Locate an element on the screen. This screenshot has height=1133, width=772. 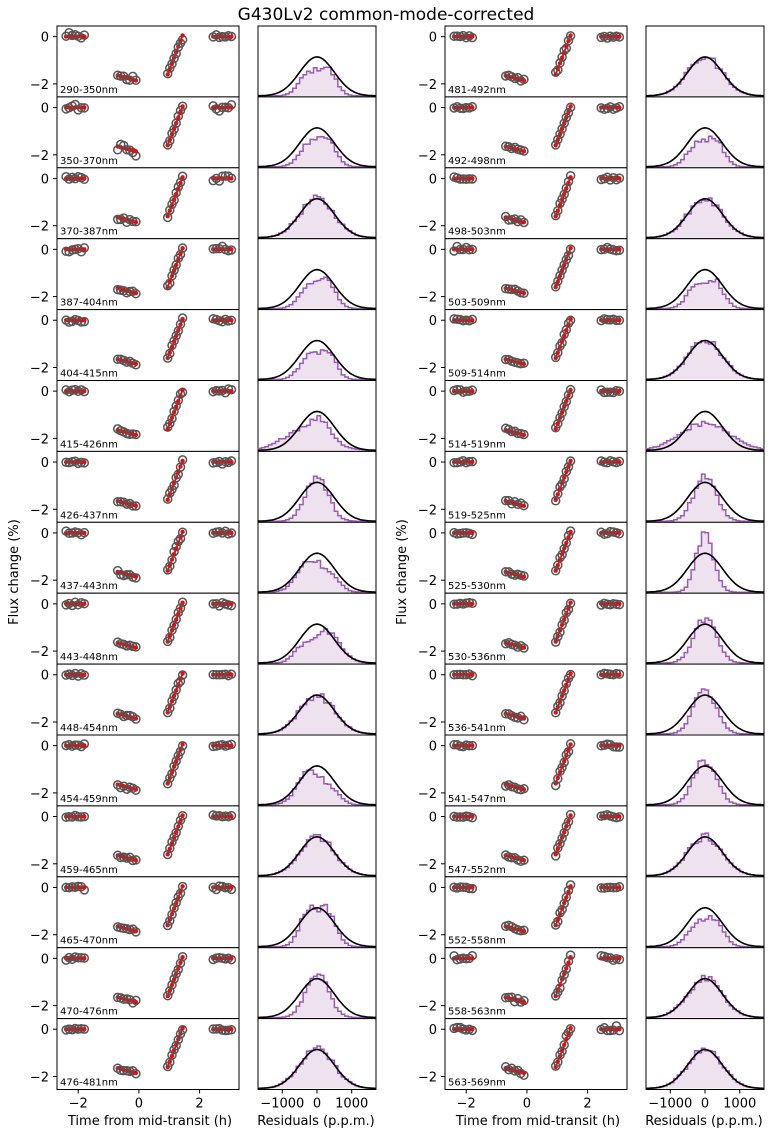
wavelength-bin-label: 370-387nm is located at coordinates (89, 232).